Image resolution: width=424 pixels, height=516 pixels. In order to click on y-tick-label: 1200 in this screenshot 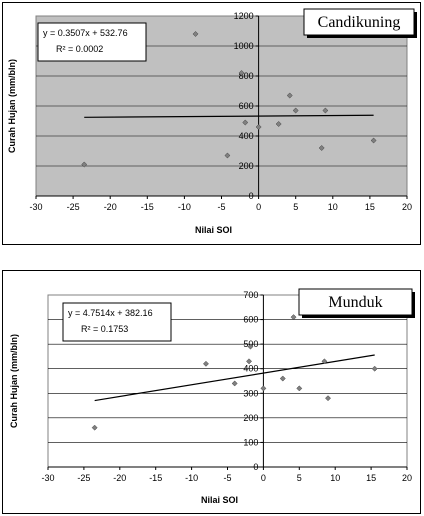, I will do `click(244, 16)`.